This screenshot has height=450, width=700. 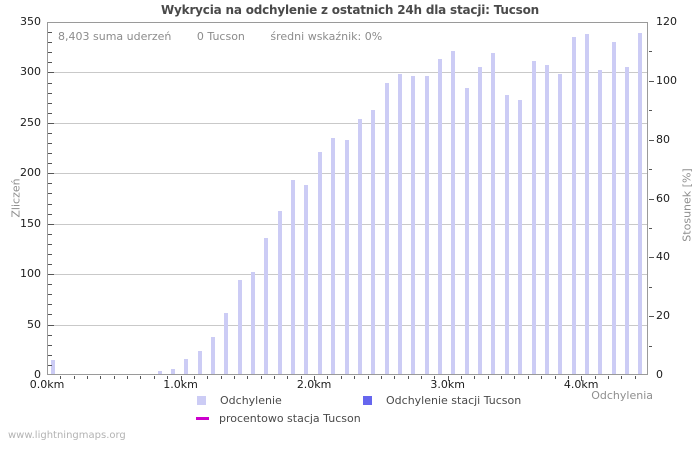 I want to click on legend-label-percent-station: procentowo stacja Tucson, so click(x=290, y=418).